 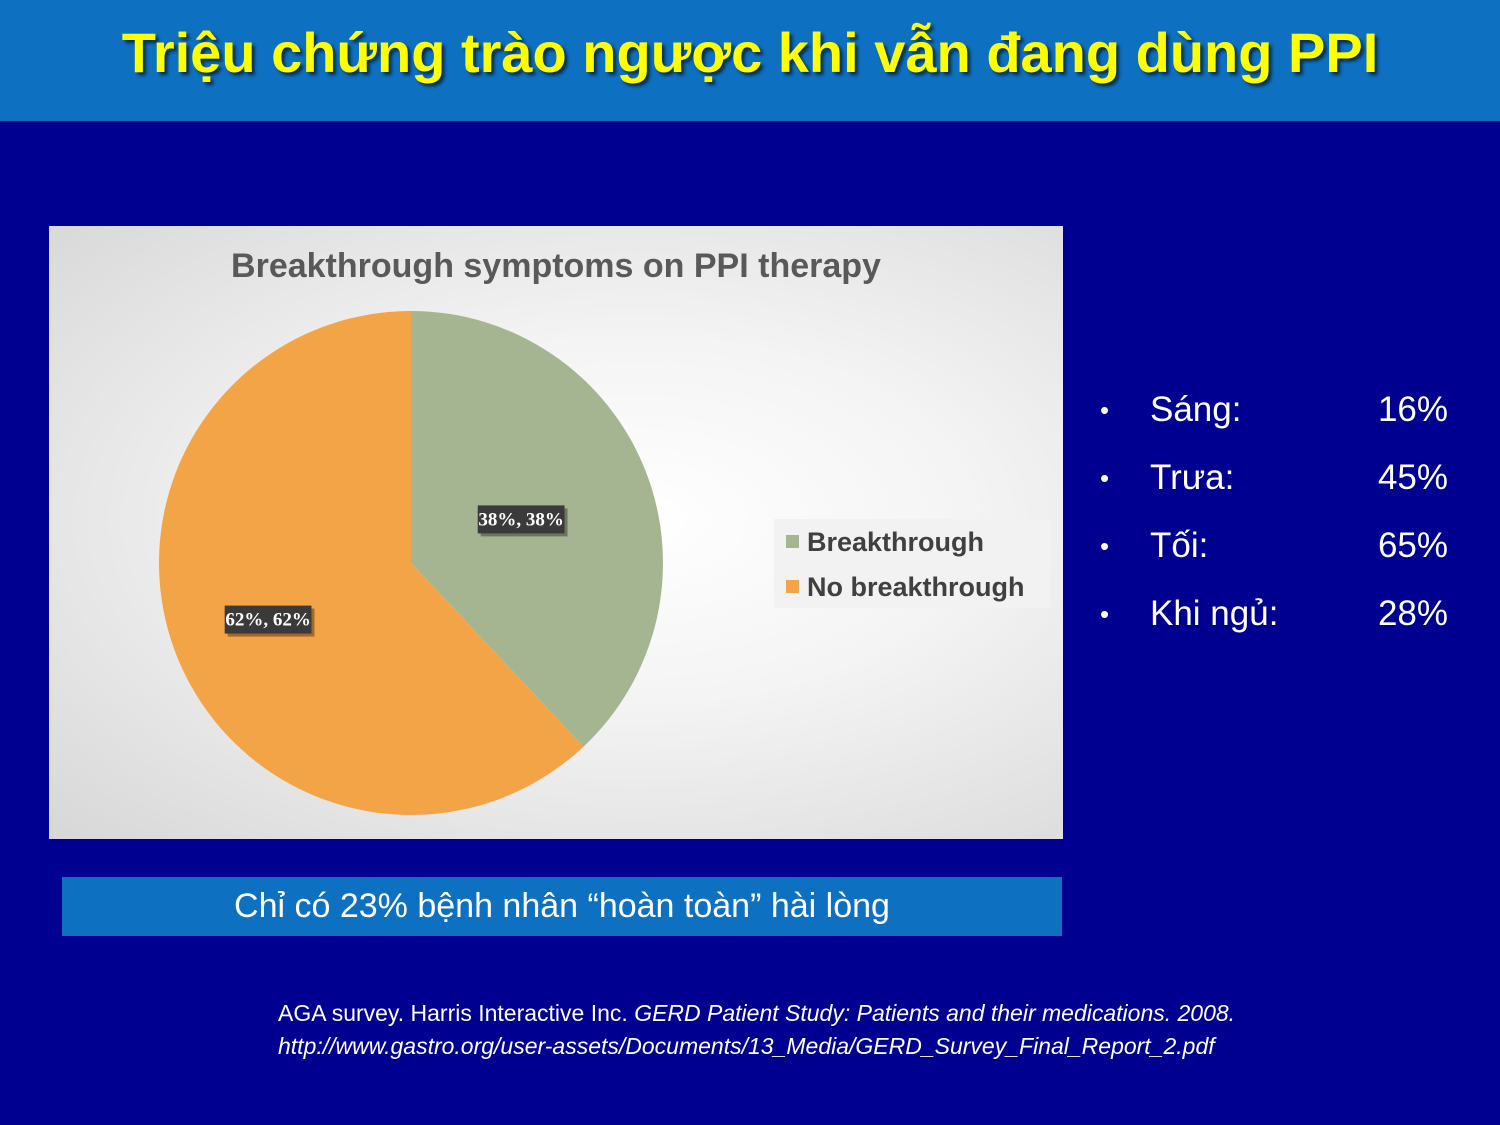 What do you see at coordinates (1412, 477) in the screenshot?
I see `time-value: 45%` at bounding box center [1412, 477].